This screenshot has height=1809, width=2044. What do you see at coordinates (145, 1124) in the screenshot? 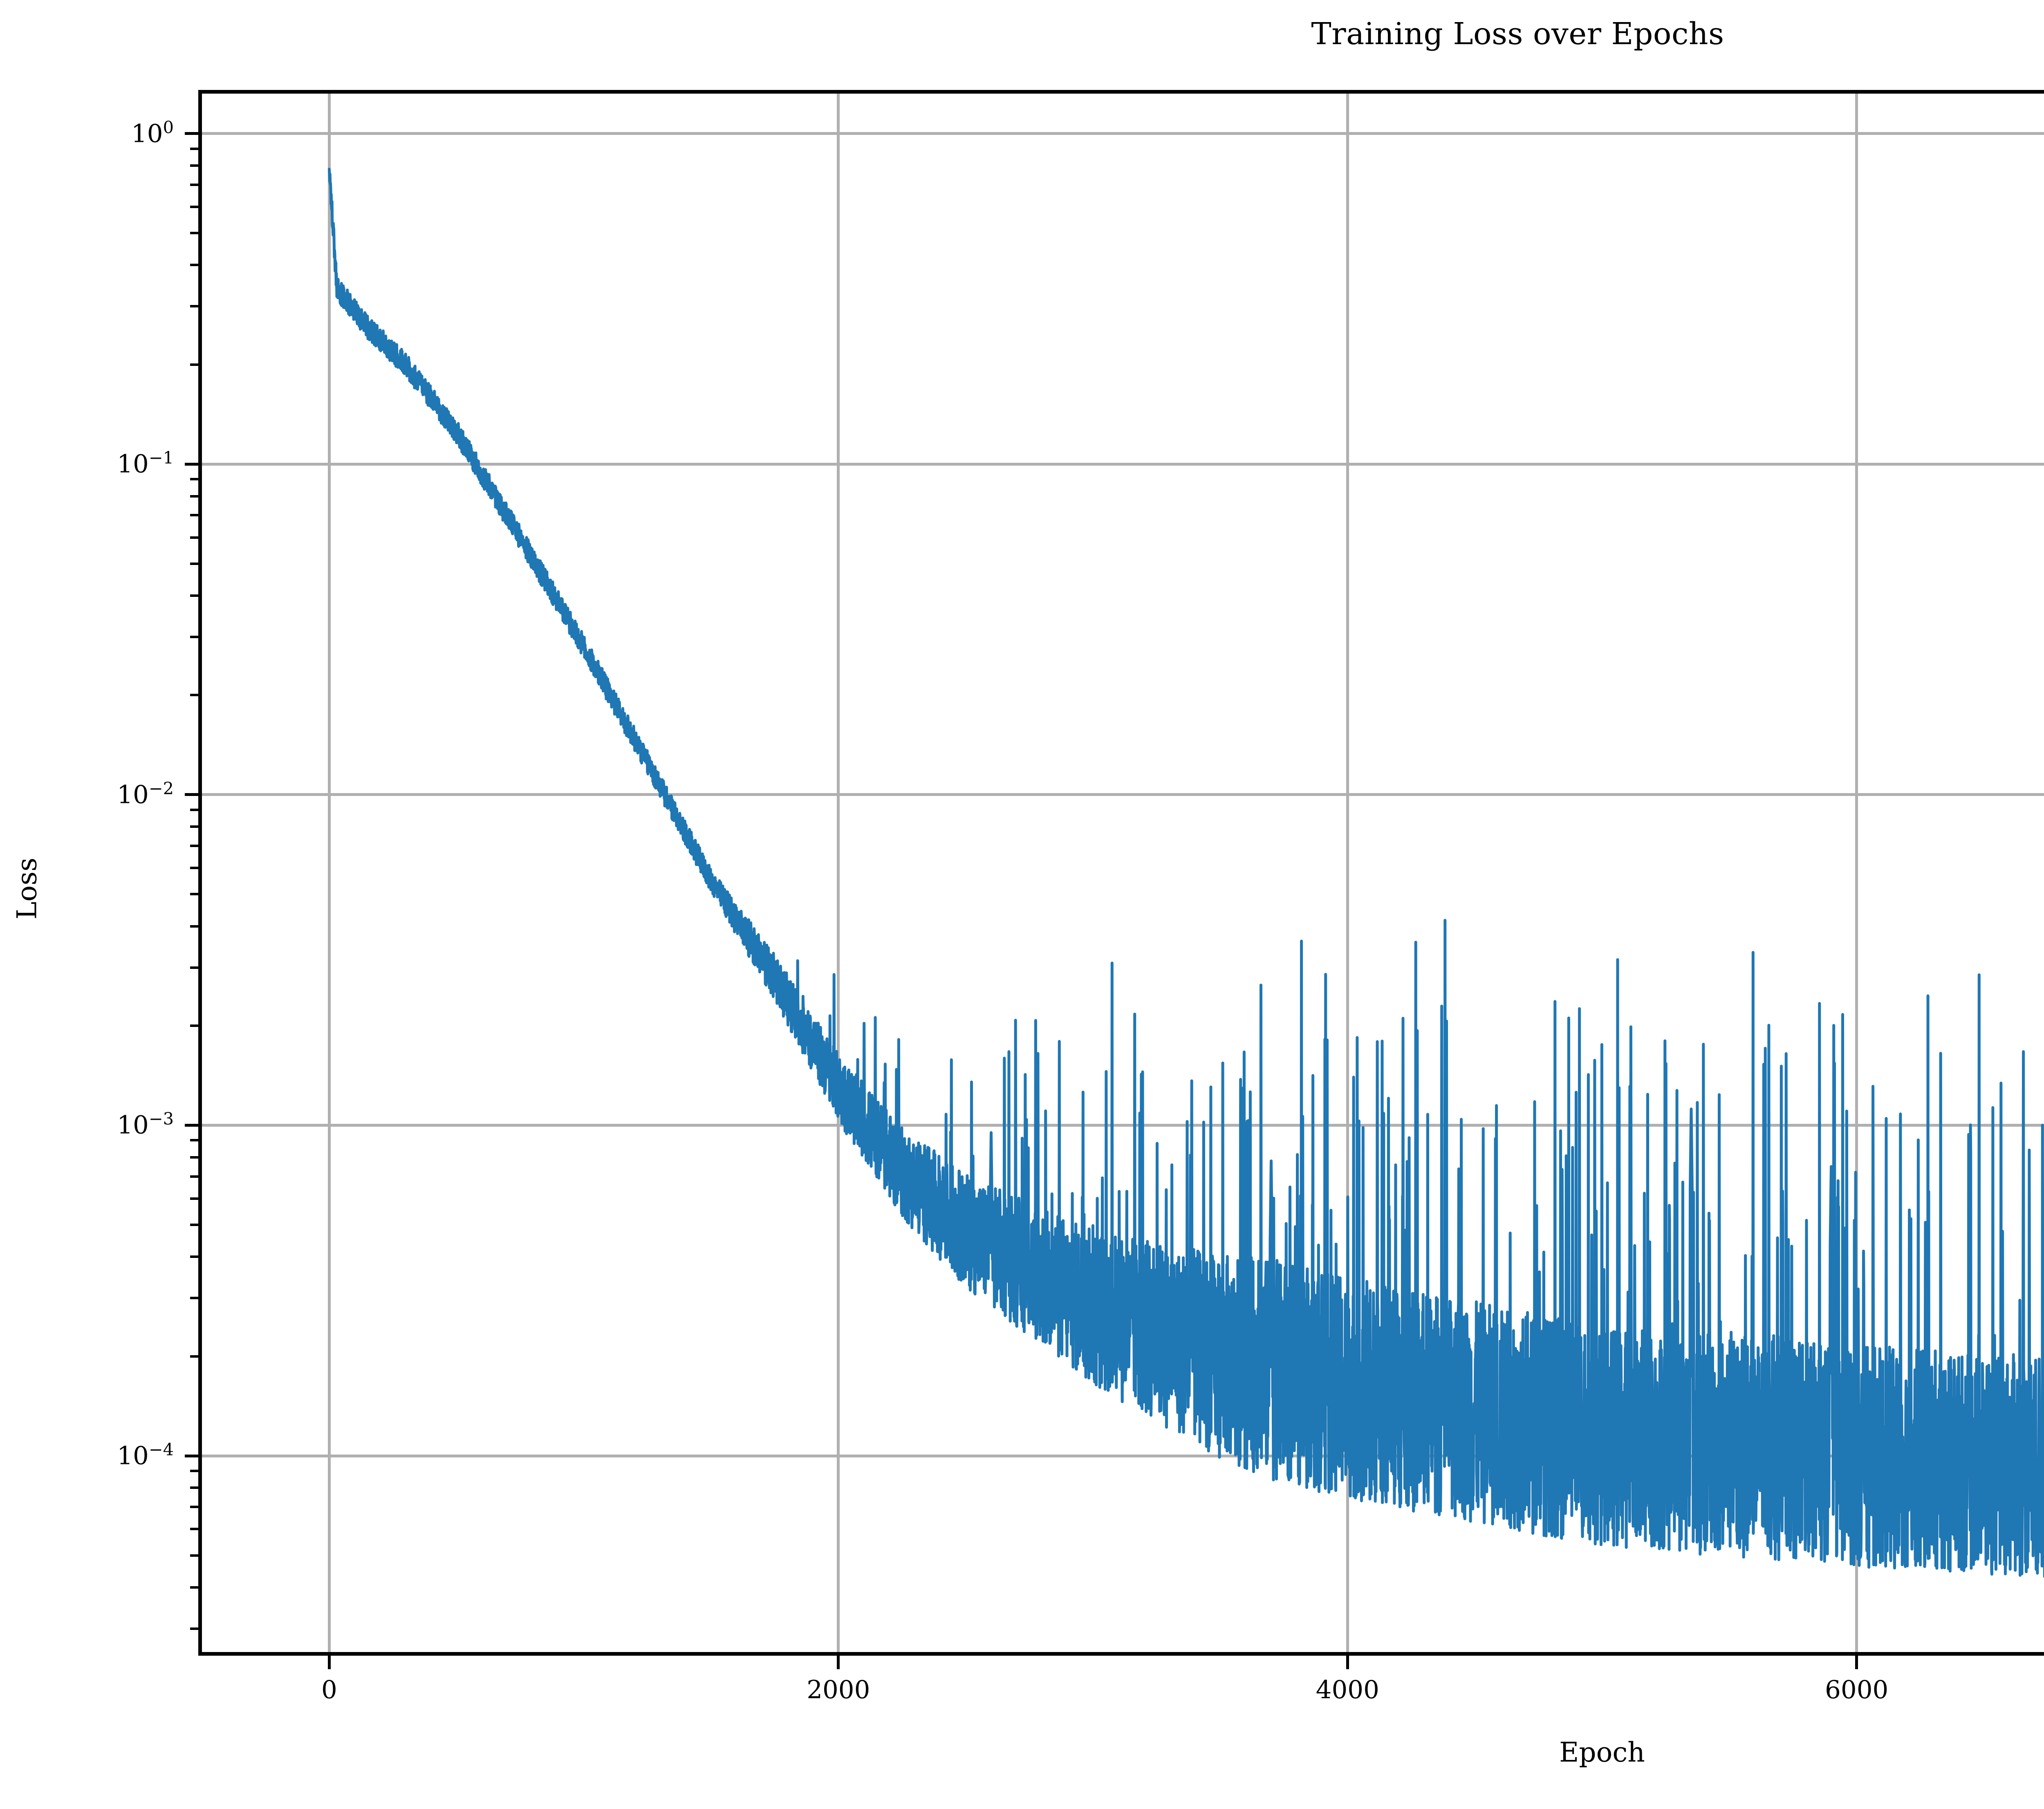
I see `y-tick-label: 10⁻³` at bounding box center [145, 1124].